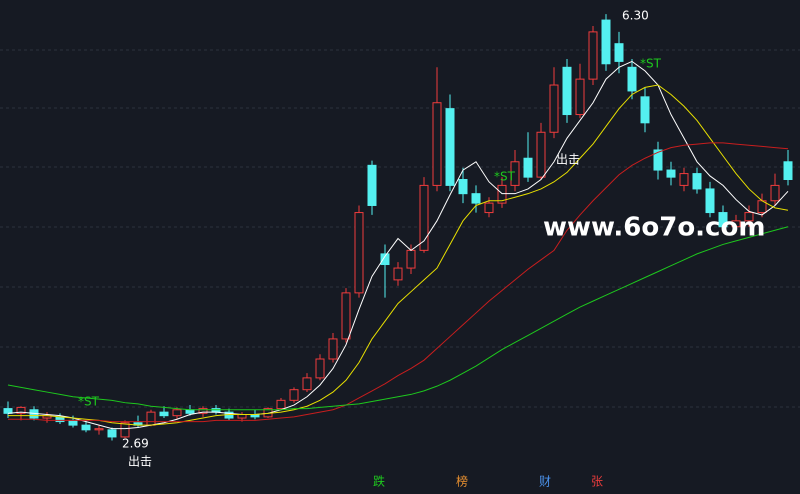 Image resolution: width=800 pixels, height=494 pixels. Describe the element at coordinates (654, 228) in the screenshot. I see `watermark: www.6o7o.com` at that location.